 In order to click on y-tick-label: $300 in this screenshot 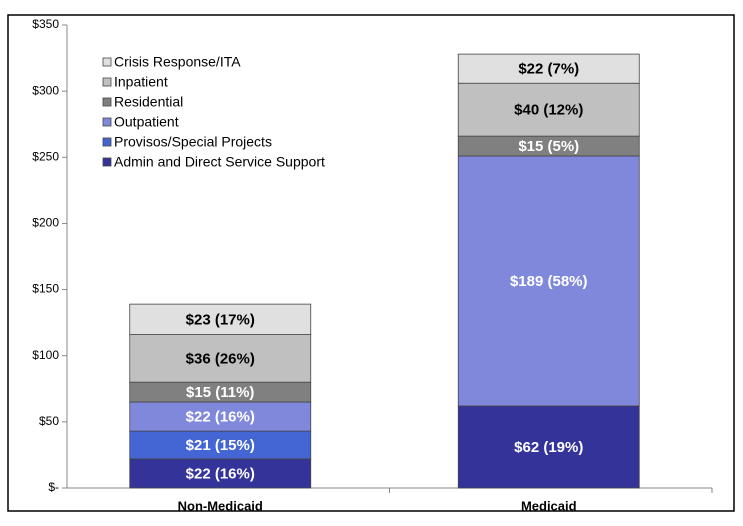, I will do `click(45, 90)`.